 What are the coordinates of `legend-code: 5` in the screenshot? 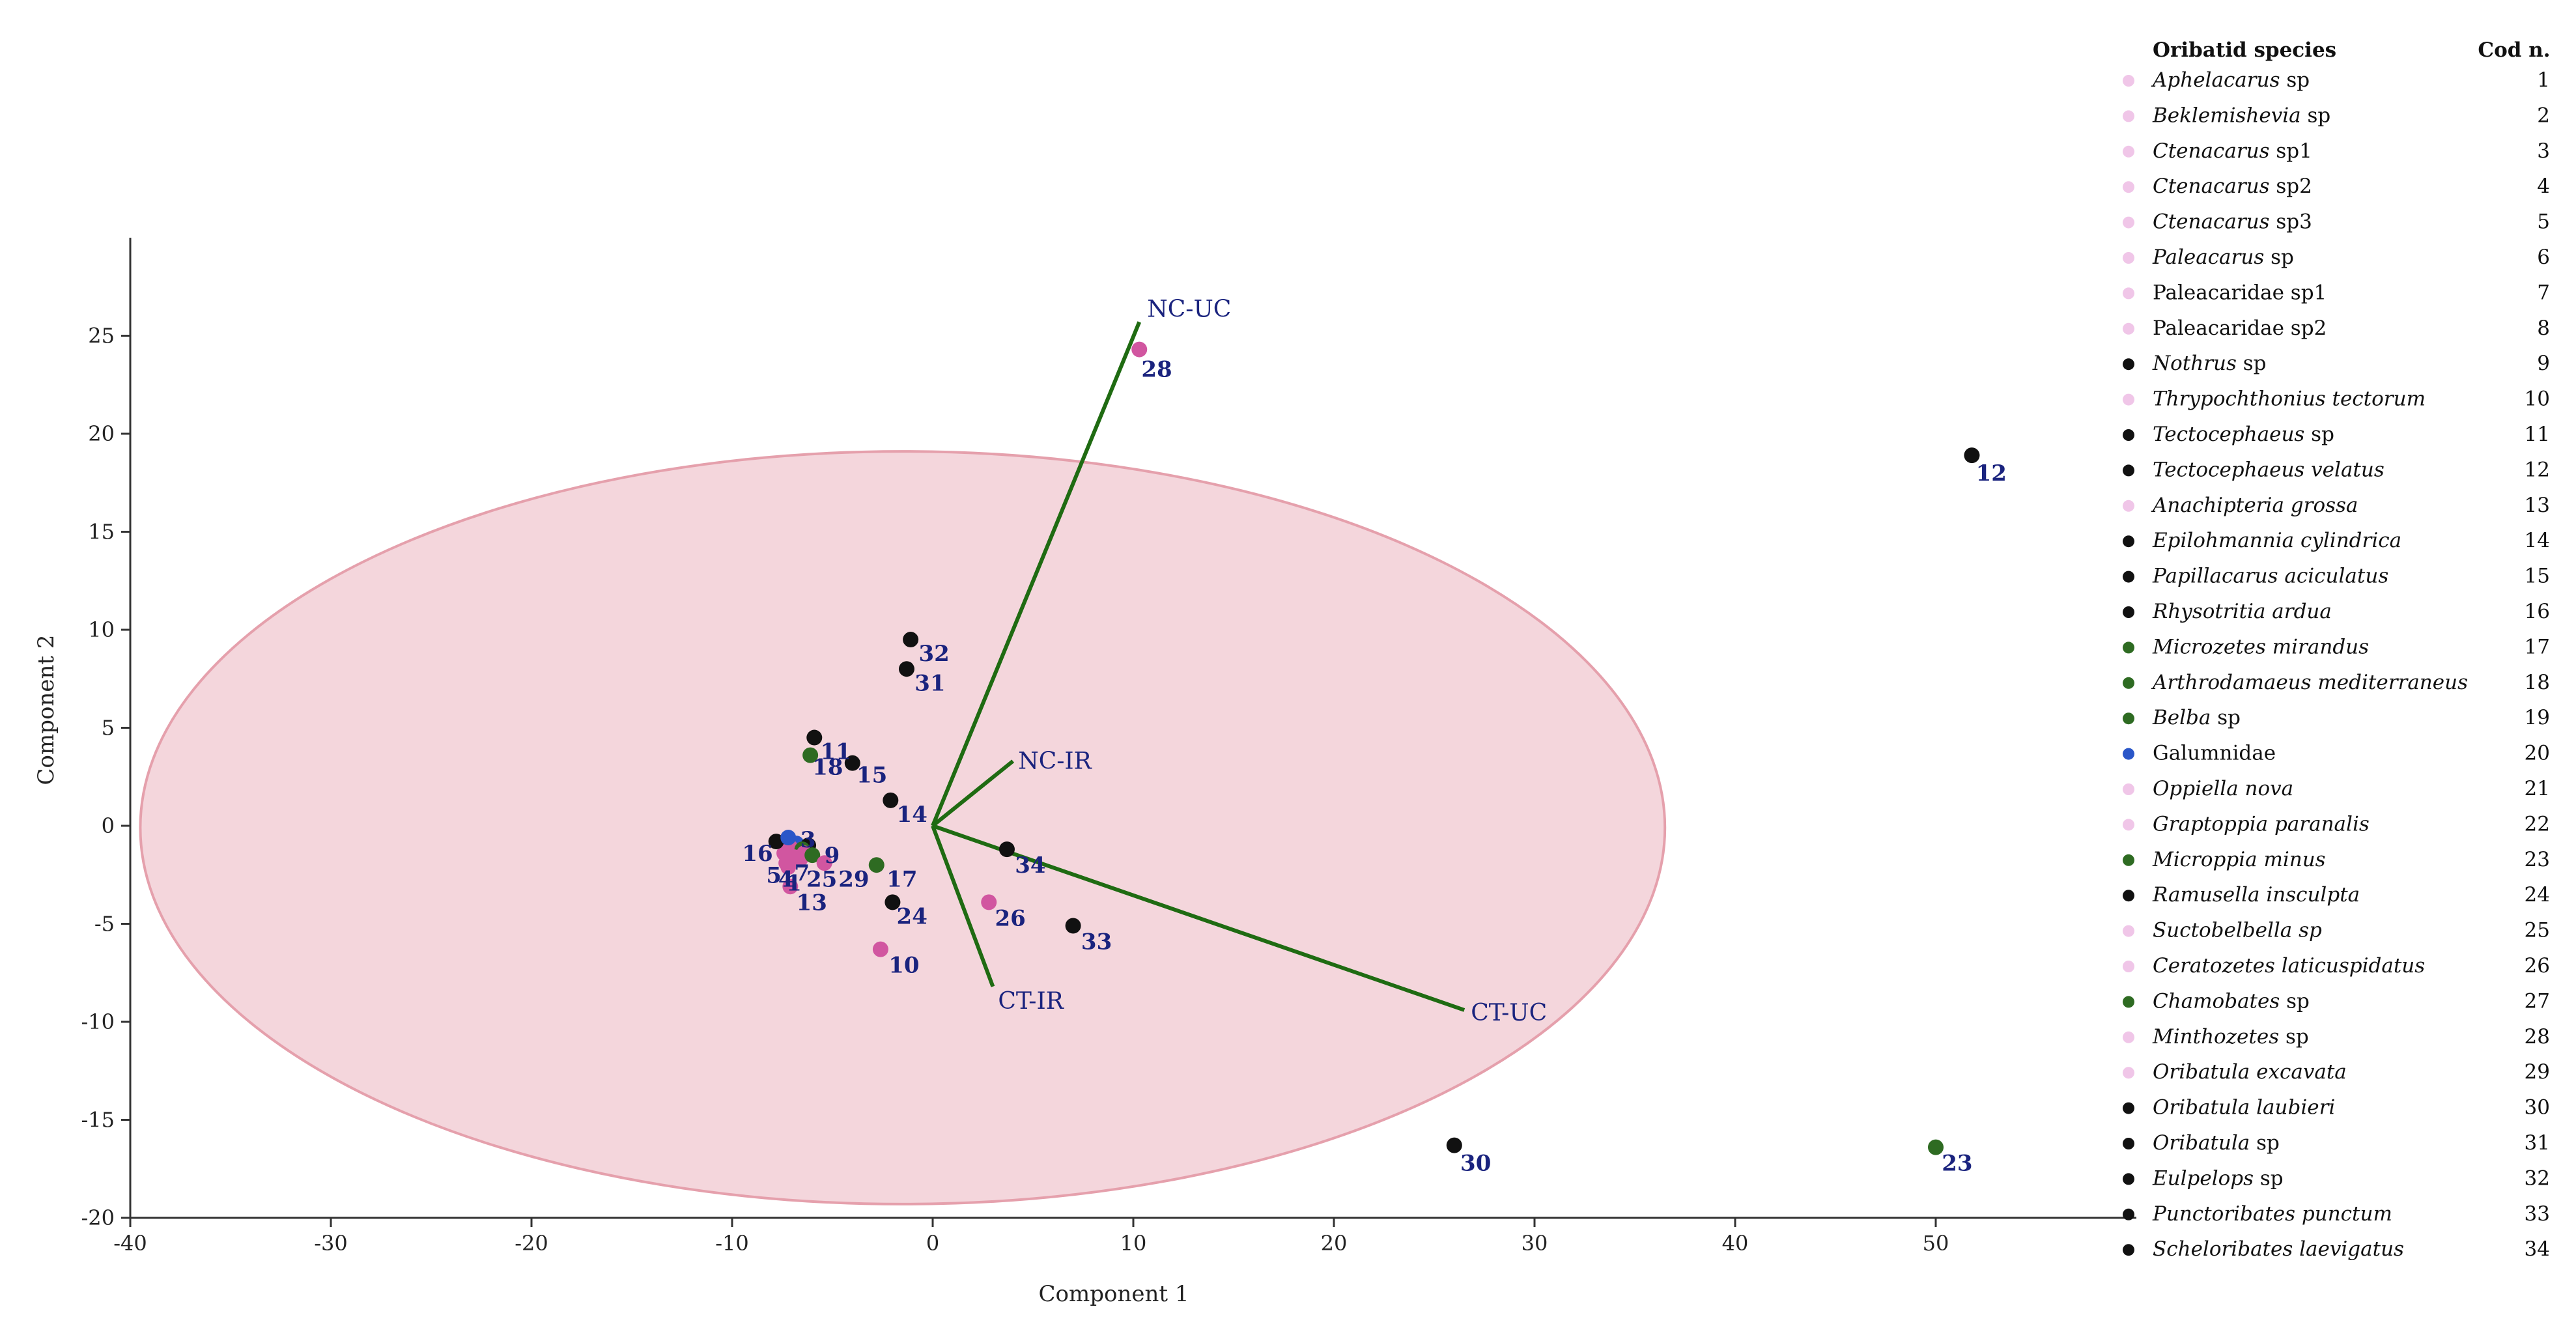 It's located at (2543, 222).